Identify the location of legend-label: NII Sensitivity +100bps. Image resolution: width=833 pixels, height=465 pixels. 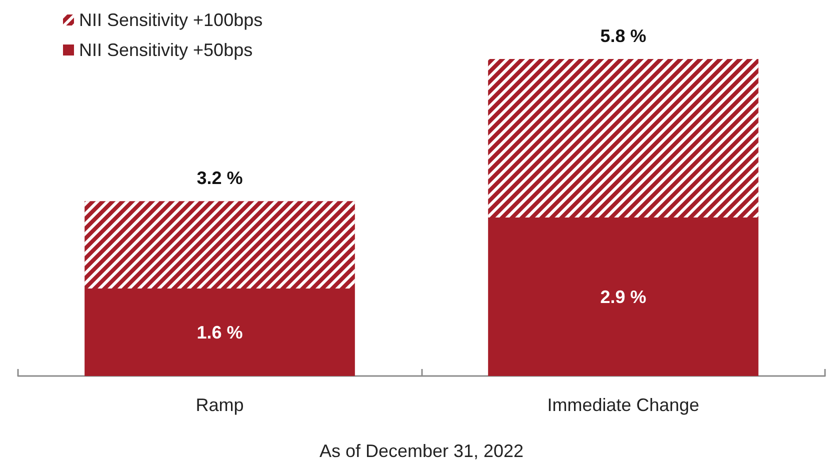
(171, 20).